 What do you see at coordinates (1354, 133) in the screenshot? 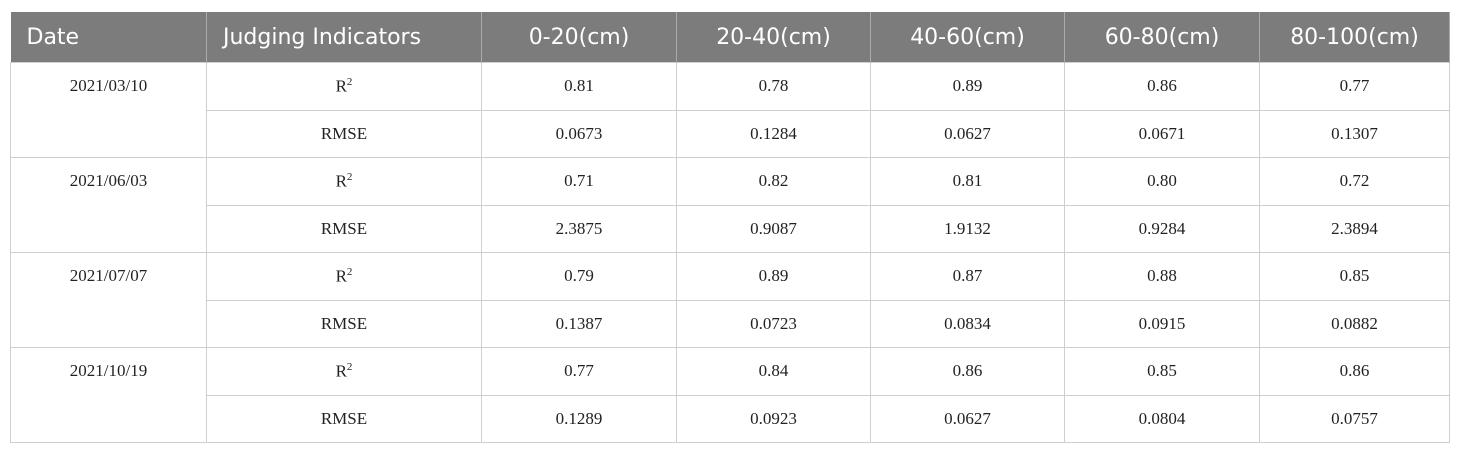
I see `value-cell: 0.1307` at bounding box center [1354, 133].